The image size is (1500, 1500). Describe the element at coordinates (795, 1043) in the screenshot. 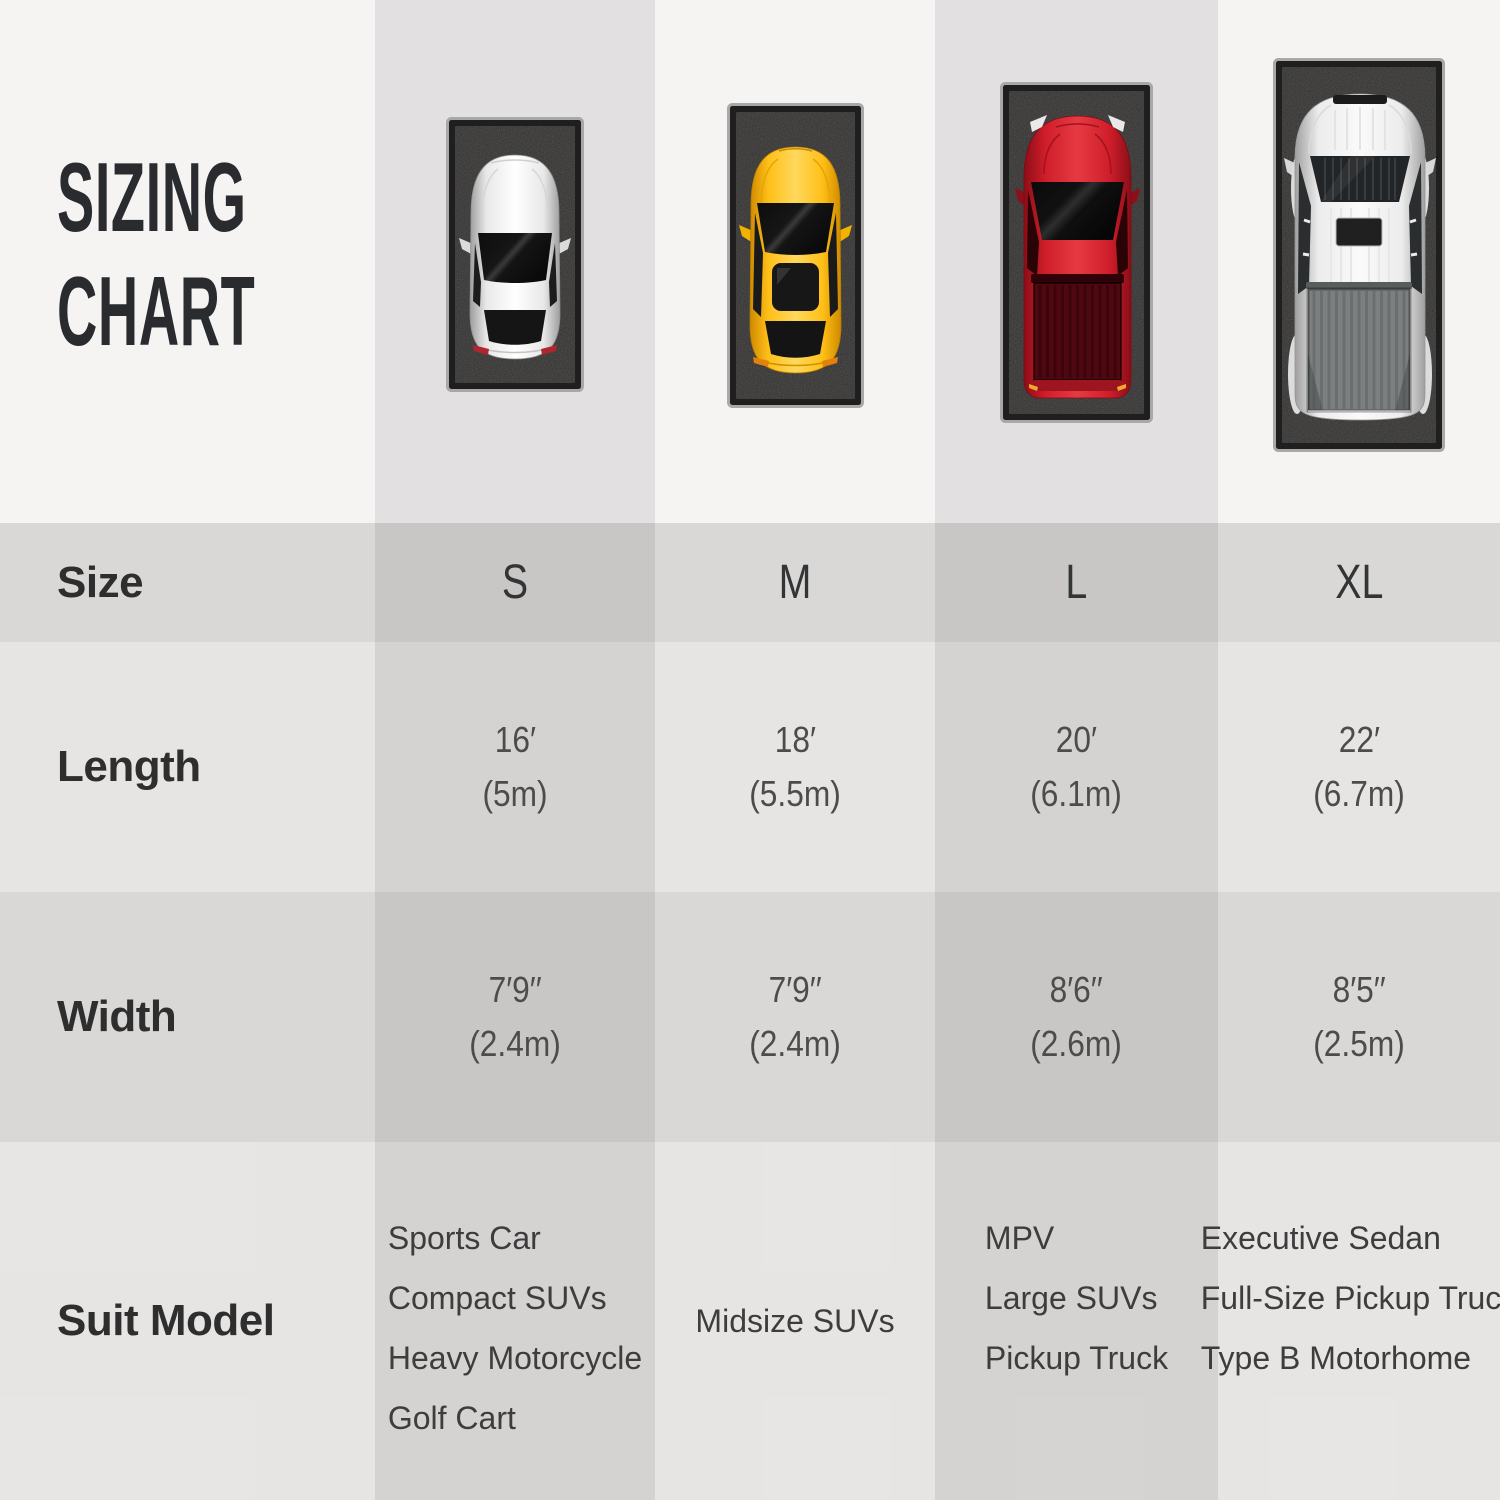

I see `width-metric-m: (2.4m)` at that location.